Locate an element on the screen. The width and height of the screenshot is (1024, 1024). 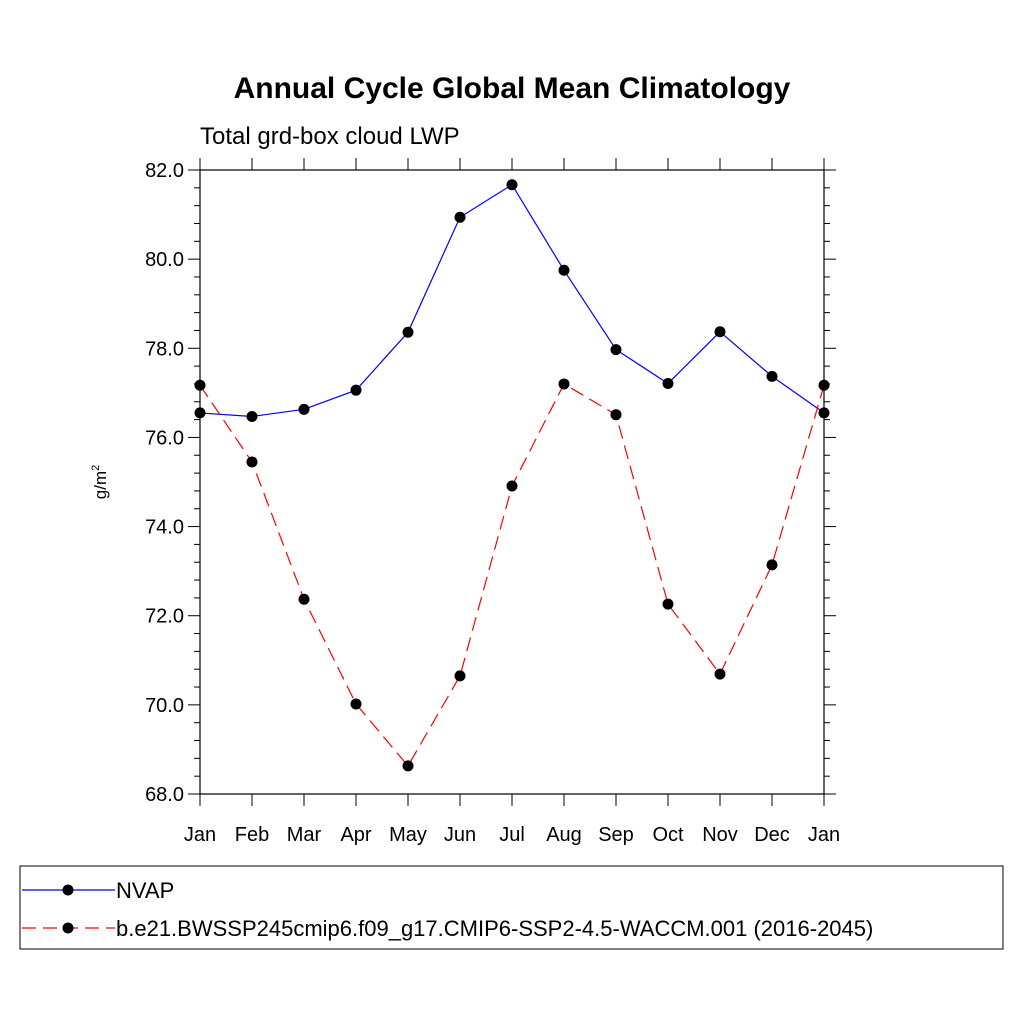
x-tick-label: Jul is located at coordinates (512, 835).